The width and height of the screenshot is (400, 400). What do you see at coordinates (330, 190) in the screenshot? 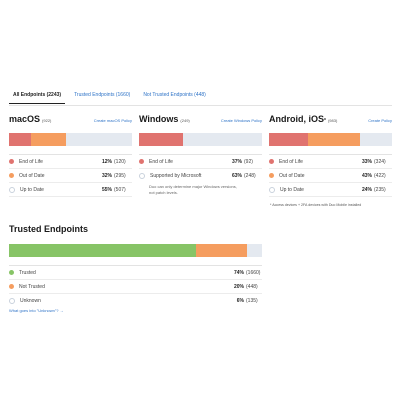
I see `list-item: Up to Date 24% (235)` at bounding box center [330, 190].